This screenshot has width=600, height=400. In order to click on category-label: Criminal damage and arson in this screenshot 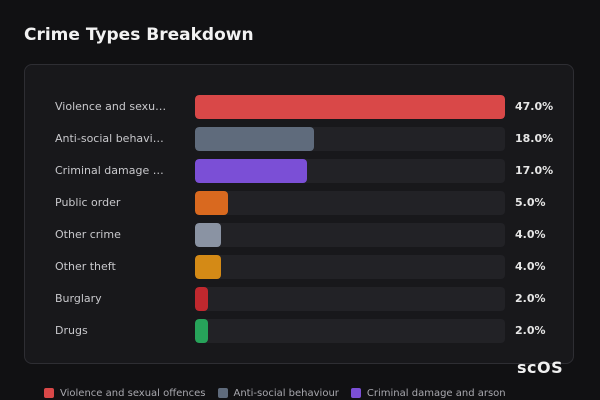, I will do `click(112, 170)`.